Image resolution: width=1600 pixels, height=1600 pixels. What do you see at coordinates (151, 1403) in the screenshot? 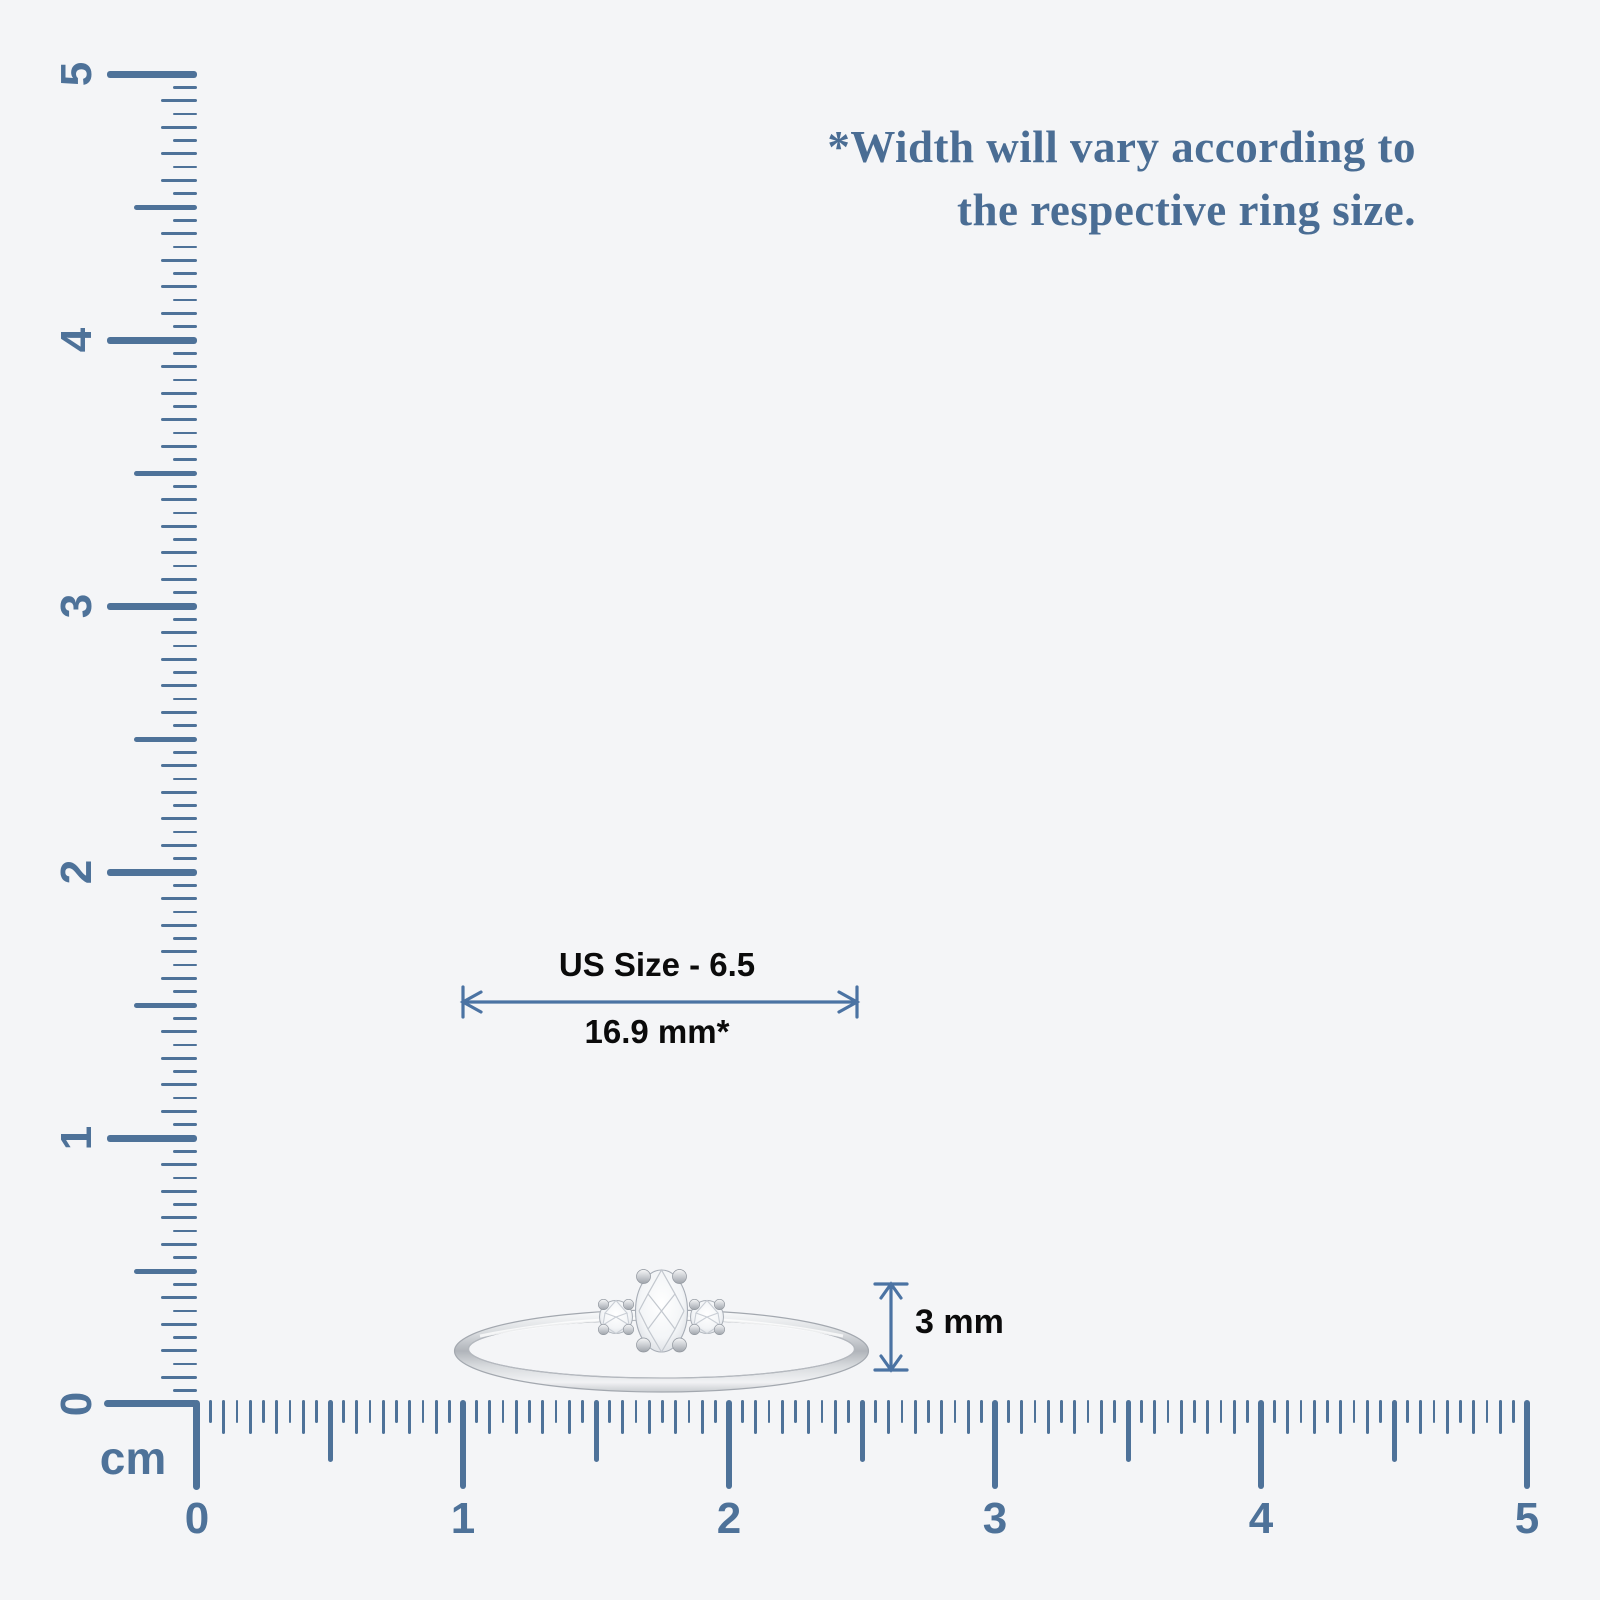
I see `ruler-origin-corner-horizontal-arm` at bounding box center [151, 1403].